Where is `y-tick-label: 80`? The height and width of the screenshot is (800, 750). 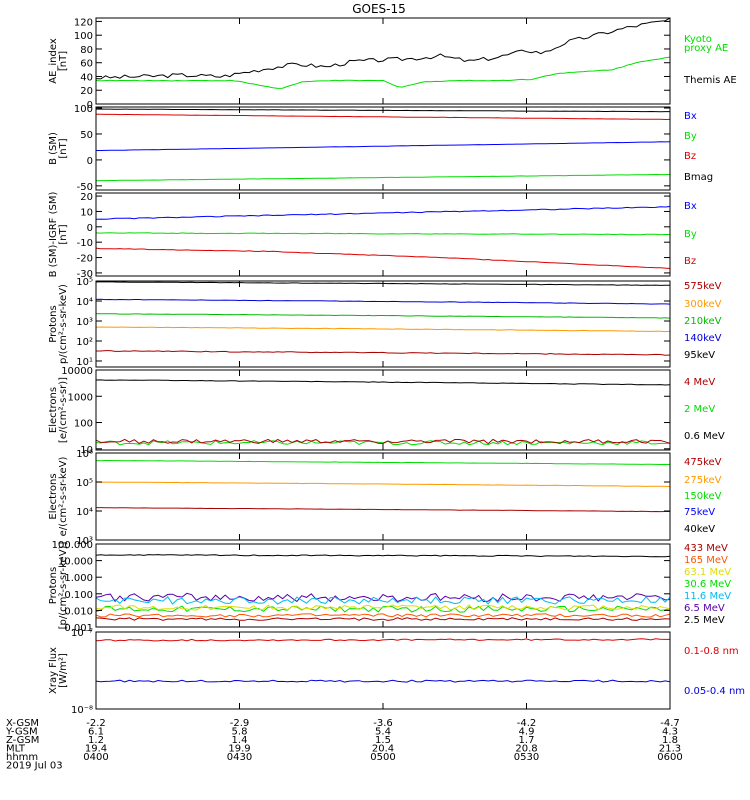 y-tick-label: 80 is located at coordinates (86, 50).